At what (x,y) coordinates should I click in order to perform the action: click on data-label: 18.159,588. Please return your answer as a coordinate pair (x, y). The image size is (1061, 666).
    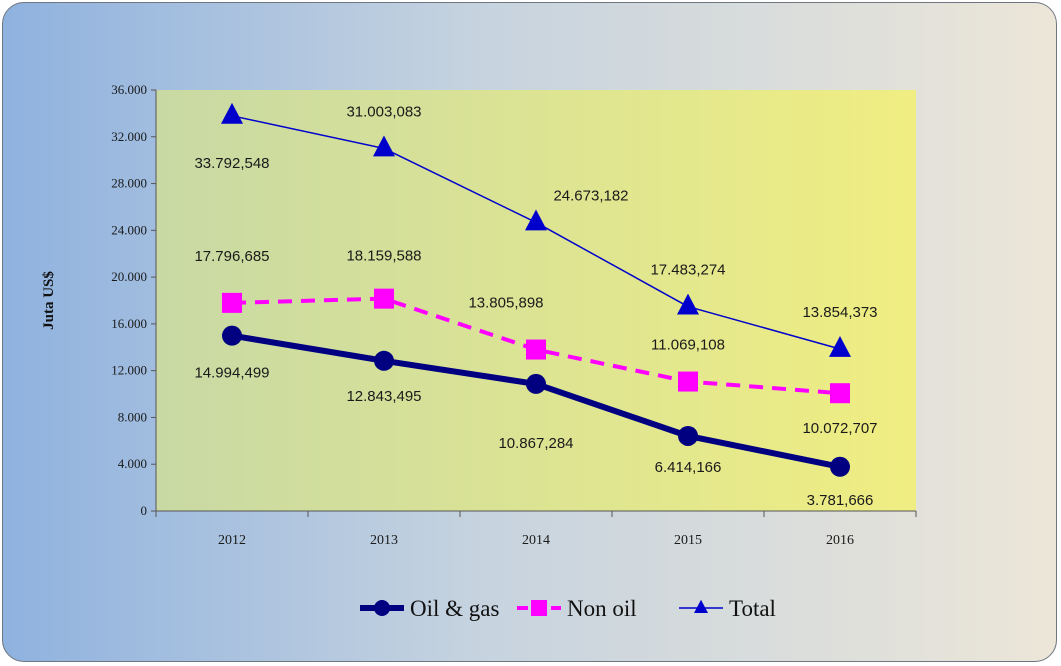
    Looking at the image, I should click on (383, 256).